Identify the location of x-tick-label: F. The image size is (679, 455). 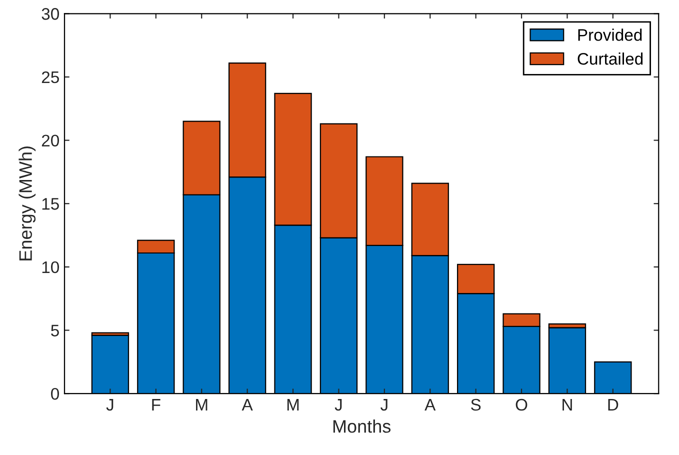
(156, 405).